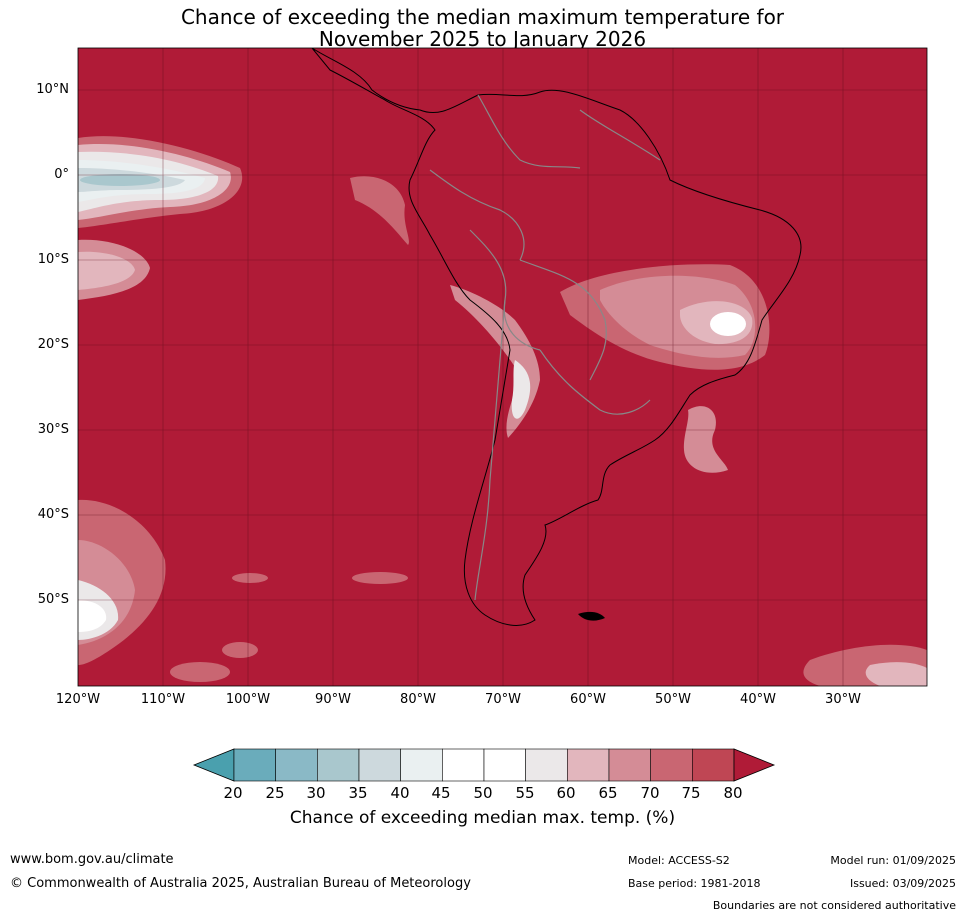 The height and width of the screenshot is (919, 965). What do you see at coordinates (588, 699) in the screenshot?
I see `lon-label-60w: 60°W` at bounding box center [588, 699].